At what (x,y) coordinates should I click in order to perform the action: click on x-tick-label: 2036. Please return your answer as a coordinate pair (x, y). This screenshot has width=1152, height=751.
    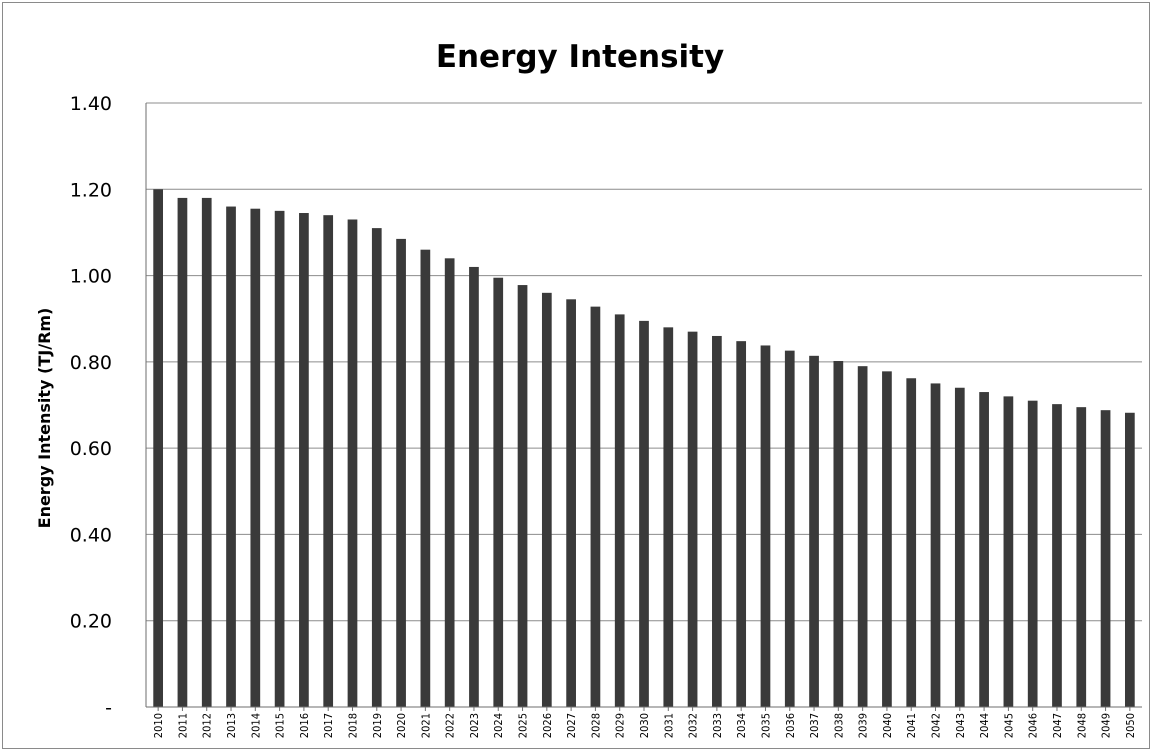
    Looking at the image, I should click on (790, 725).